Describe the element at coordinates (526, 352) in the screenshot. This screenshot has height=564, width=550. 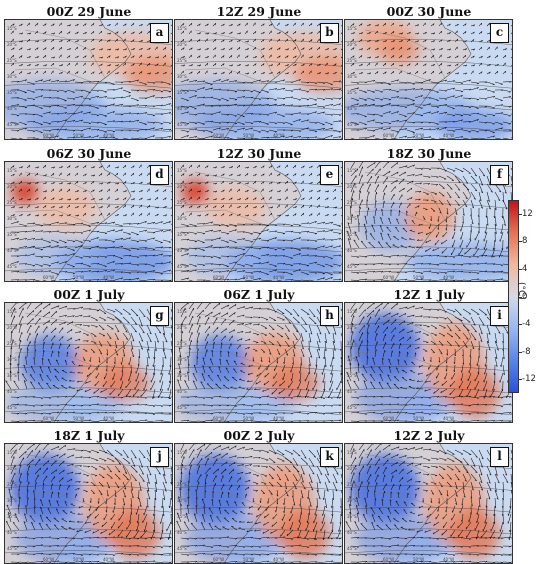
I see `colorbar-tick-label: -8` at that location.